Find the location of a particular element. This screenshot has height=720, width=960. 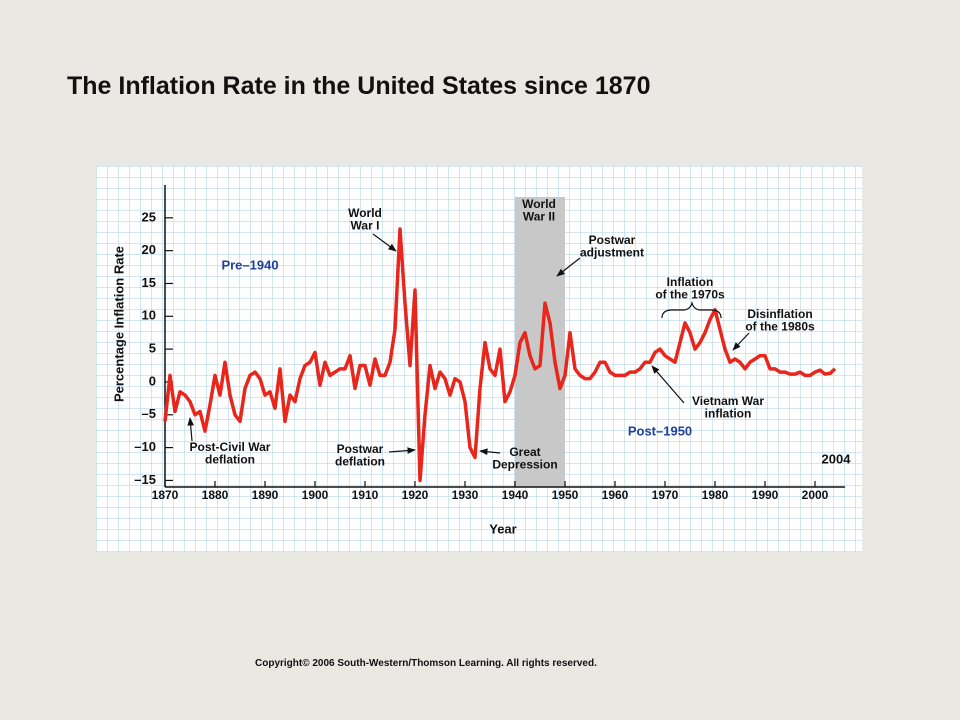

annotation: Post-Civil War is located at coordinates (230, 447).